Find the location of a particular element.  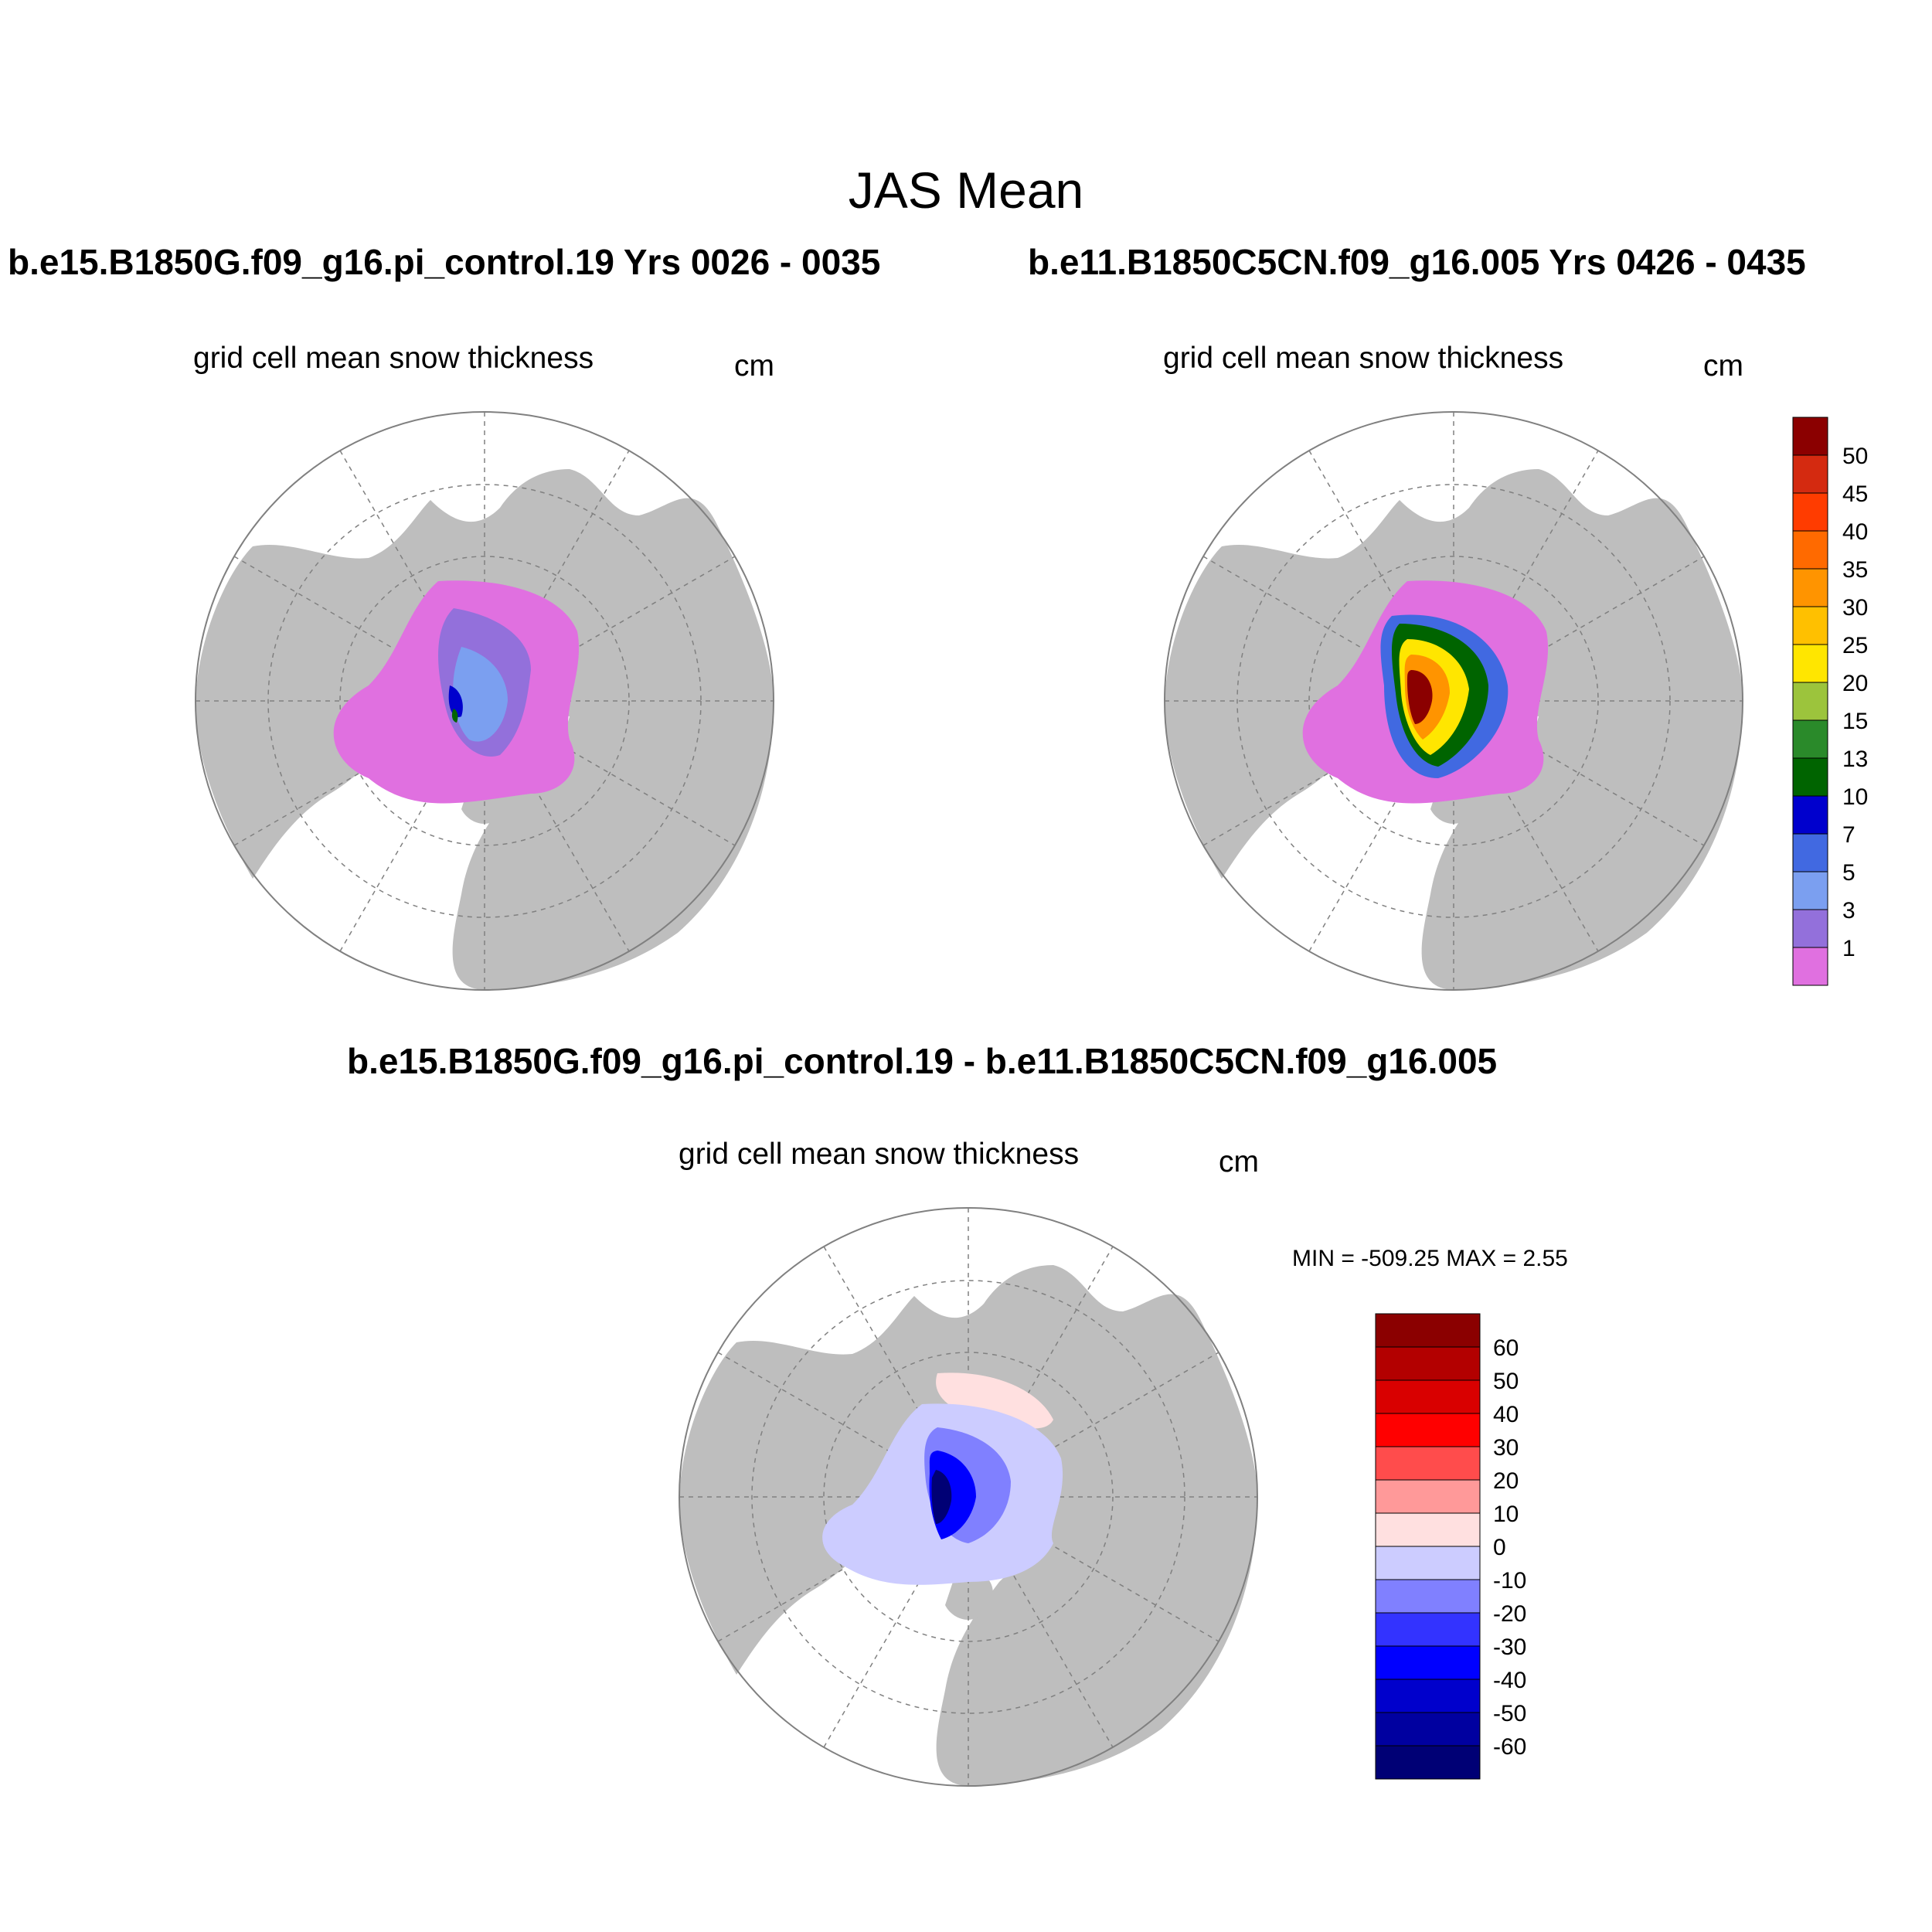

difference-colorbar-tick-label: 40 is located at coordinates (1506, 1414).